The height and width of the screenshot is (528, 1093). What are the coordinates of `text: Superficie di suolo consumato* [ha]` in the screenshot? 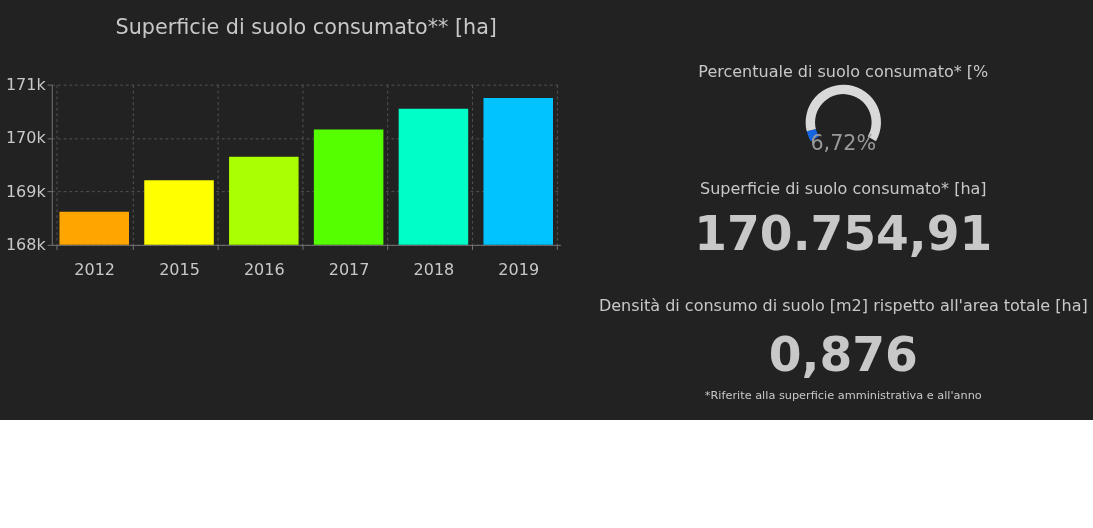 It's located at (843, 188).